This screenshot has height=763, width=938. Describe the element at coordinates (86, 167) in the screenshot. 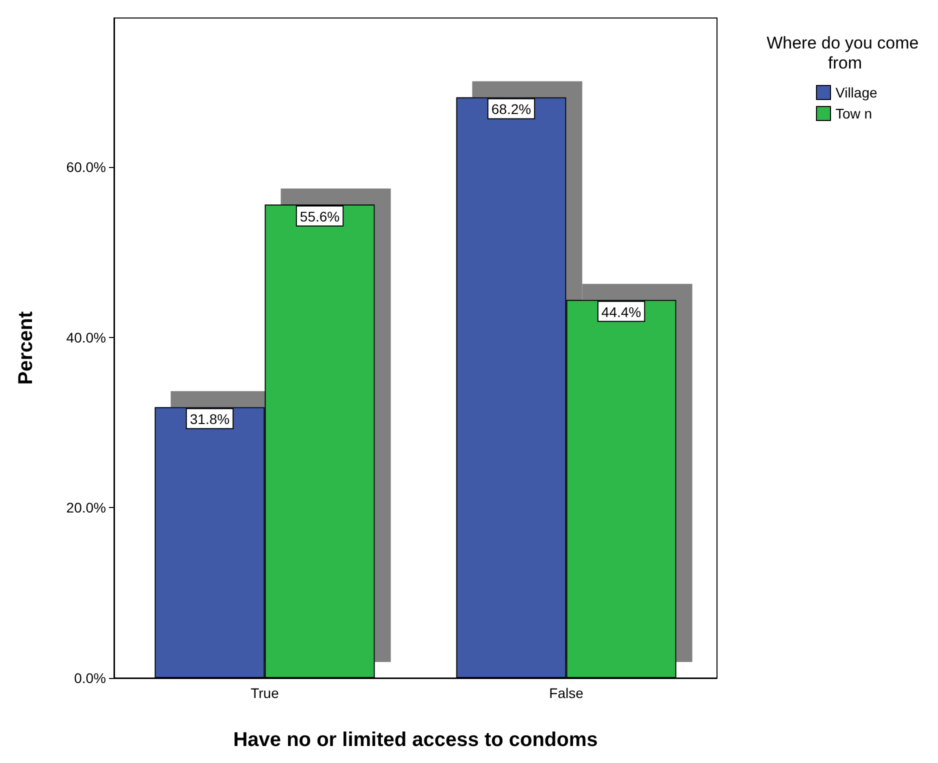

I see `y-tick-label: 60.0%` at that location.